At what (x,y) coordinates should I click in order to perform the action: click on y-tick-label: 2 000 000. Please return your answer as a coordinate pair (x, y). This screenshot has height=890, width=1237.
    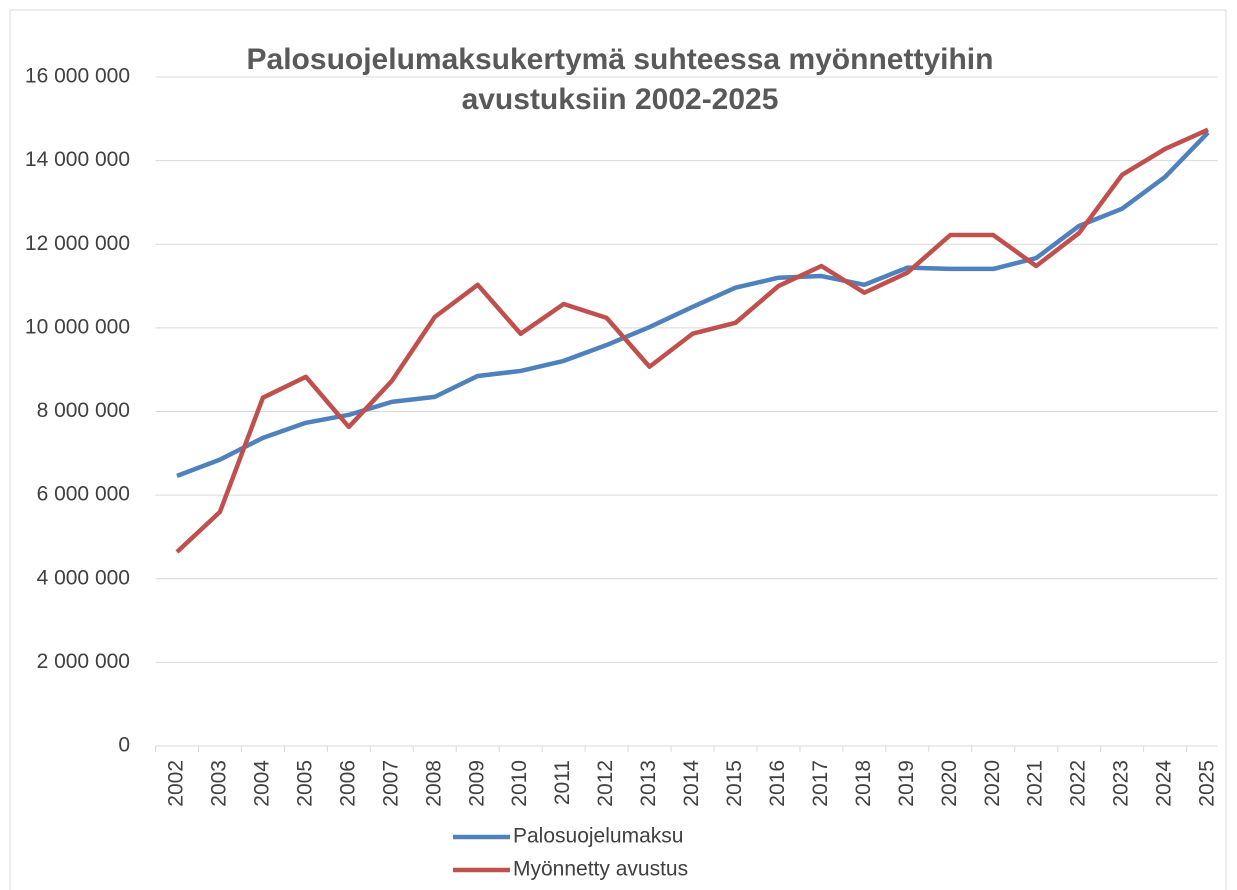
    Looking at the image, I should click on (83, 661).